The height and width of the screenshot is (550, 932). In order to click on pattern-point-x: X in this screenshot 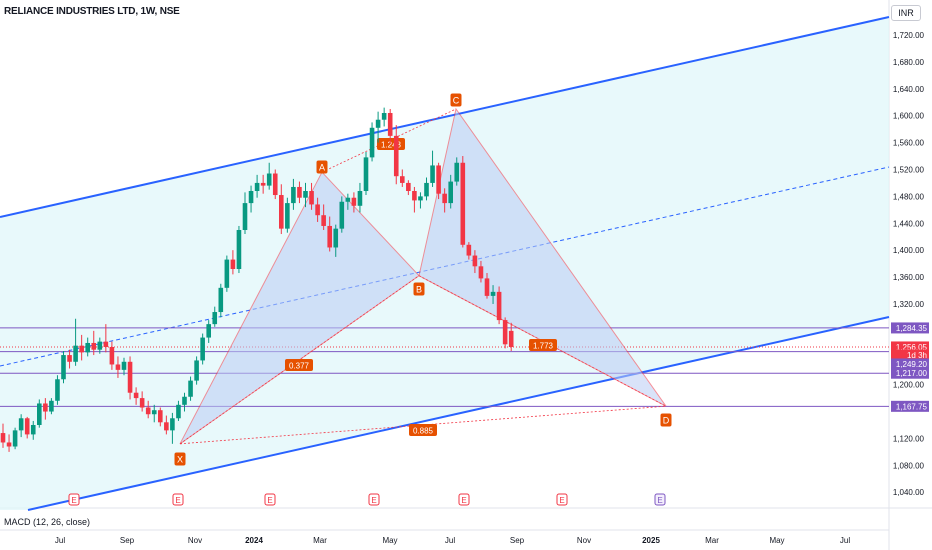, I will do `click(180, 460)`.